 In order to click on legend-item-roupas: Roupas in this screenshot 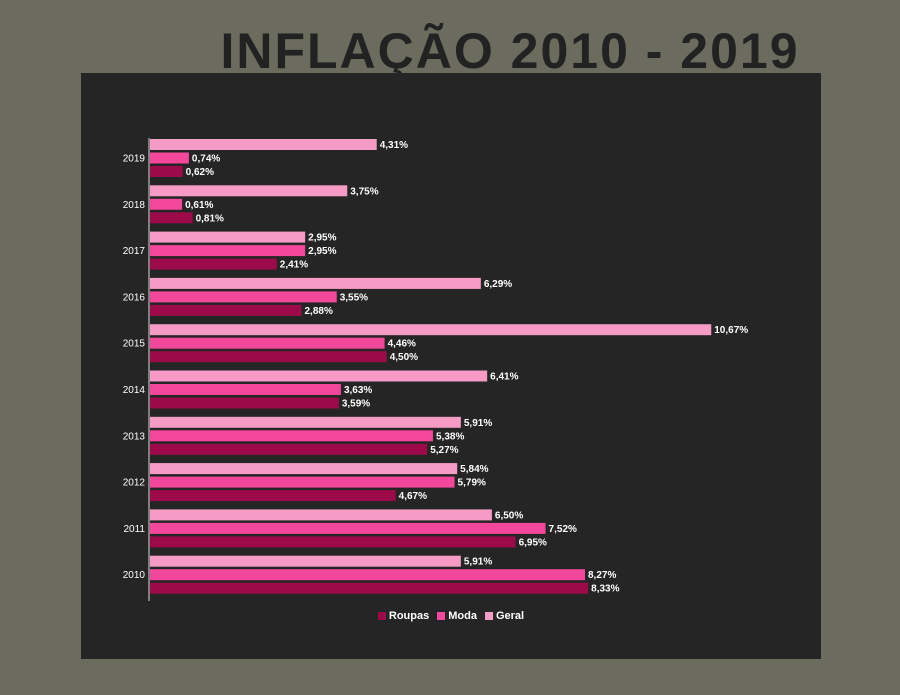, I will do `click(403, 616)`.